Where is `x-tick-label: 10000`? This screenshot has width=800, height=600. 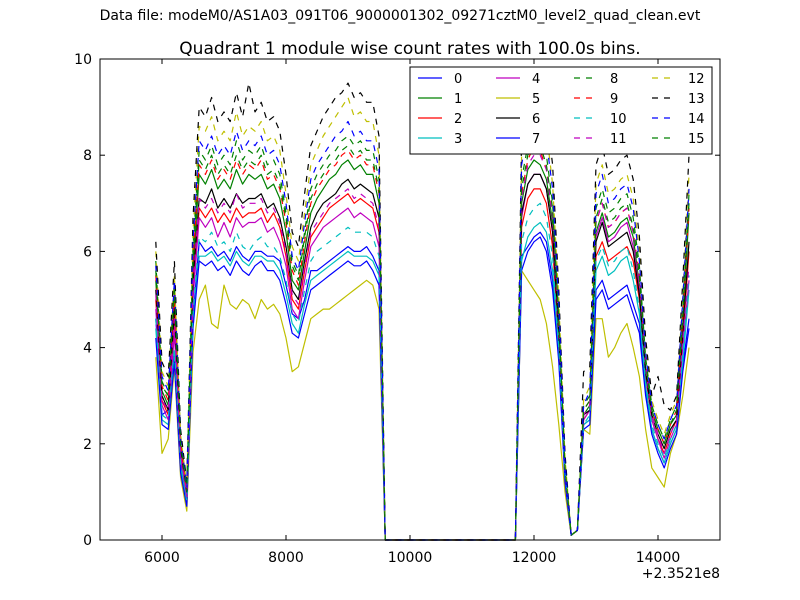
x-tick-label: 10000 is located at coordinates (410, 558).